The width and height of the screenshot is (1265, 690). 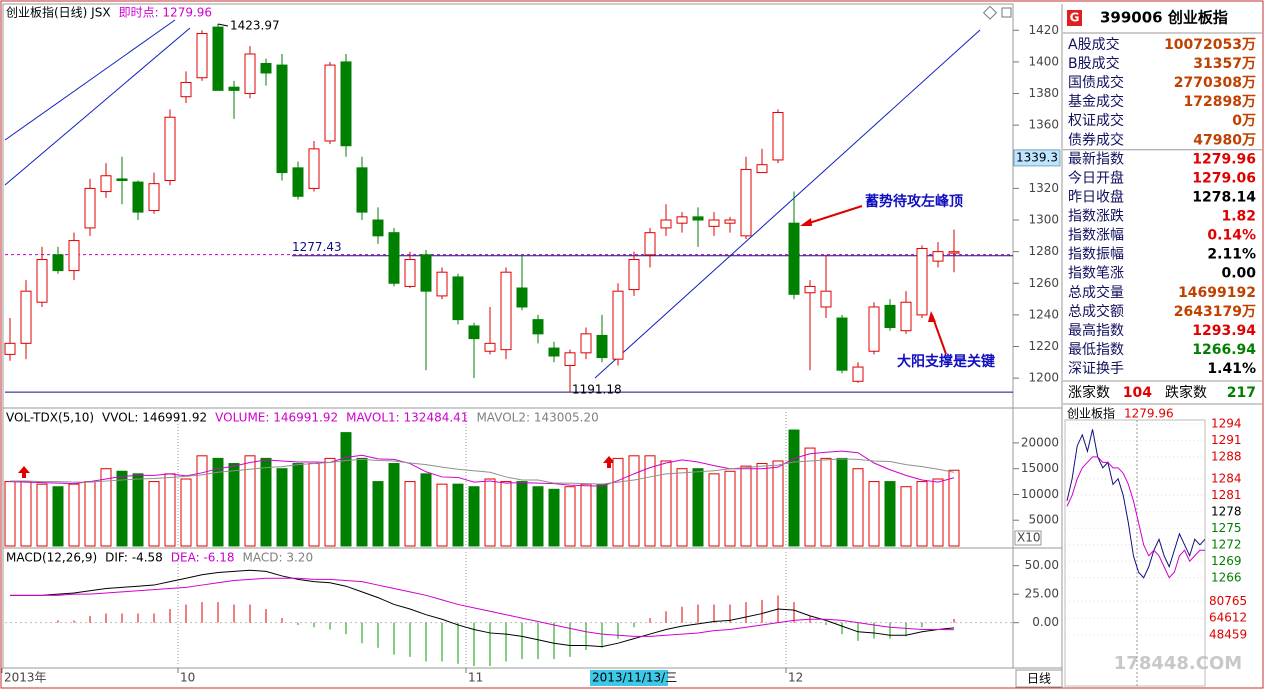 I want to click on badge, so click(x=1074, y=18).